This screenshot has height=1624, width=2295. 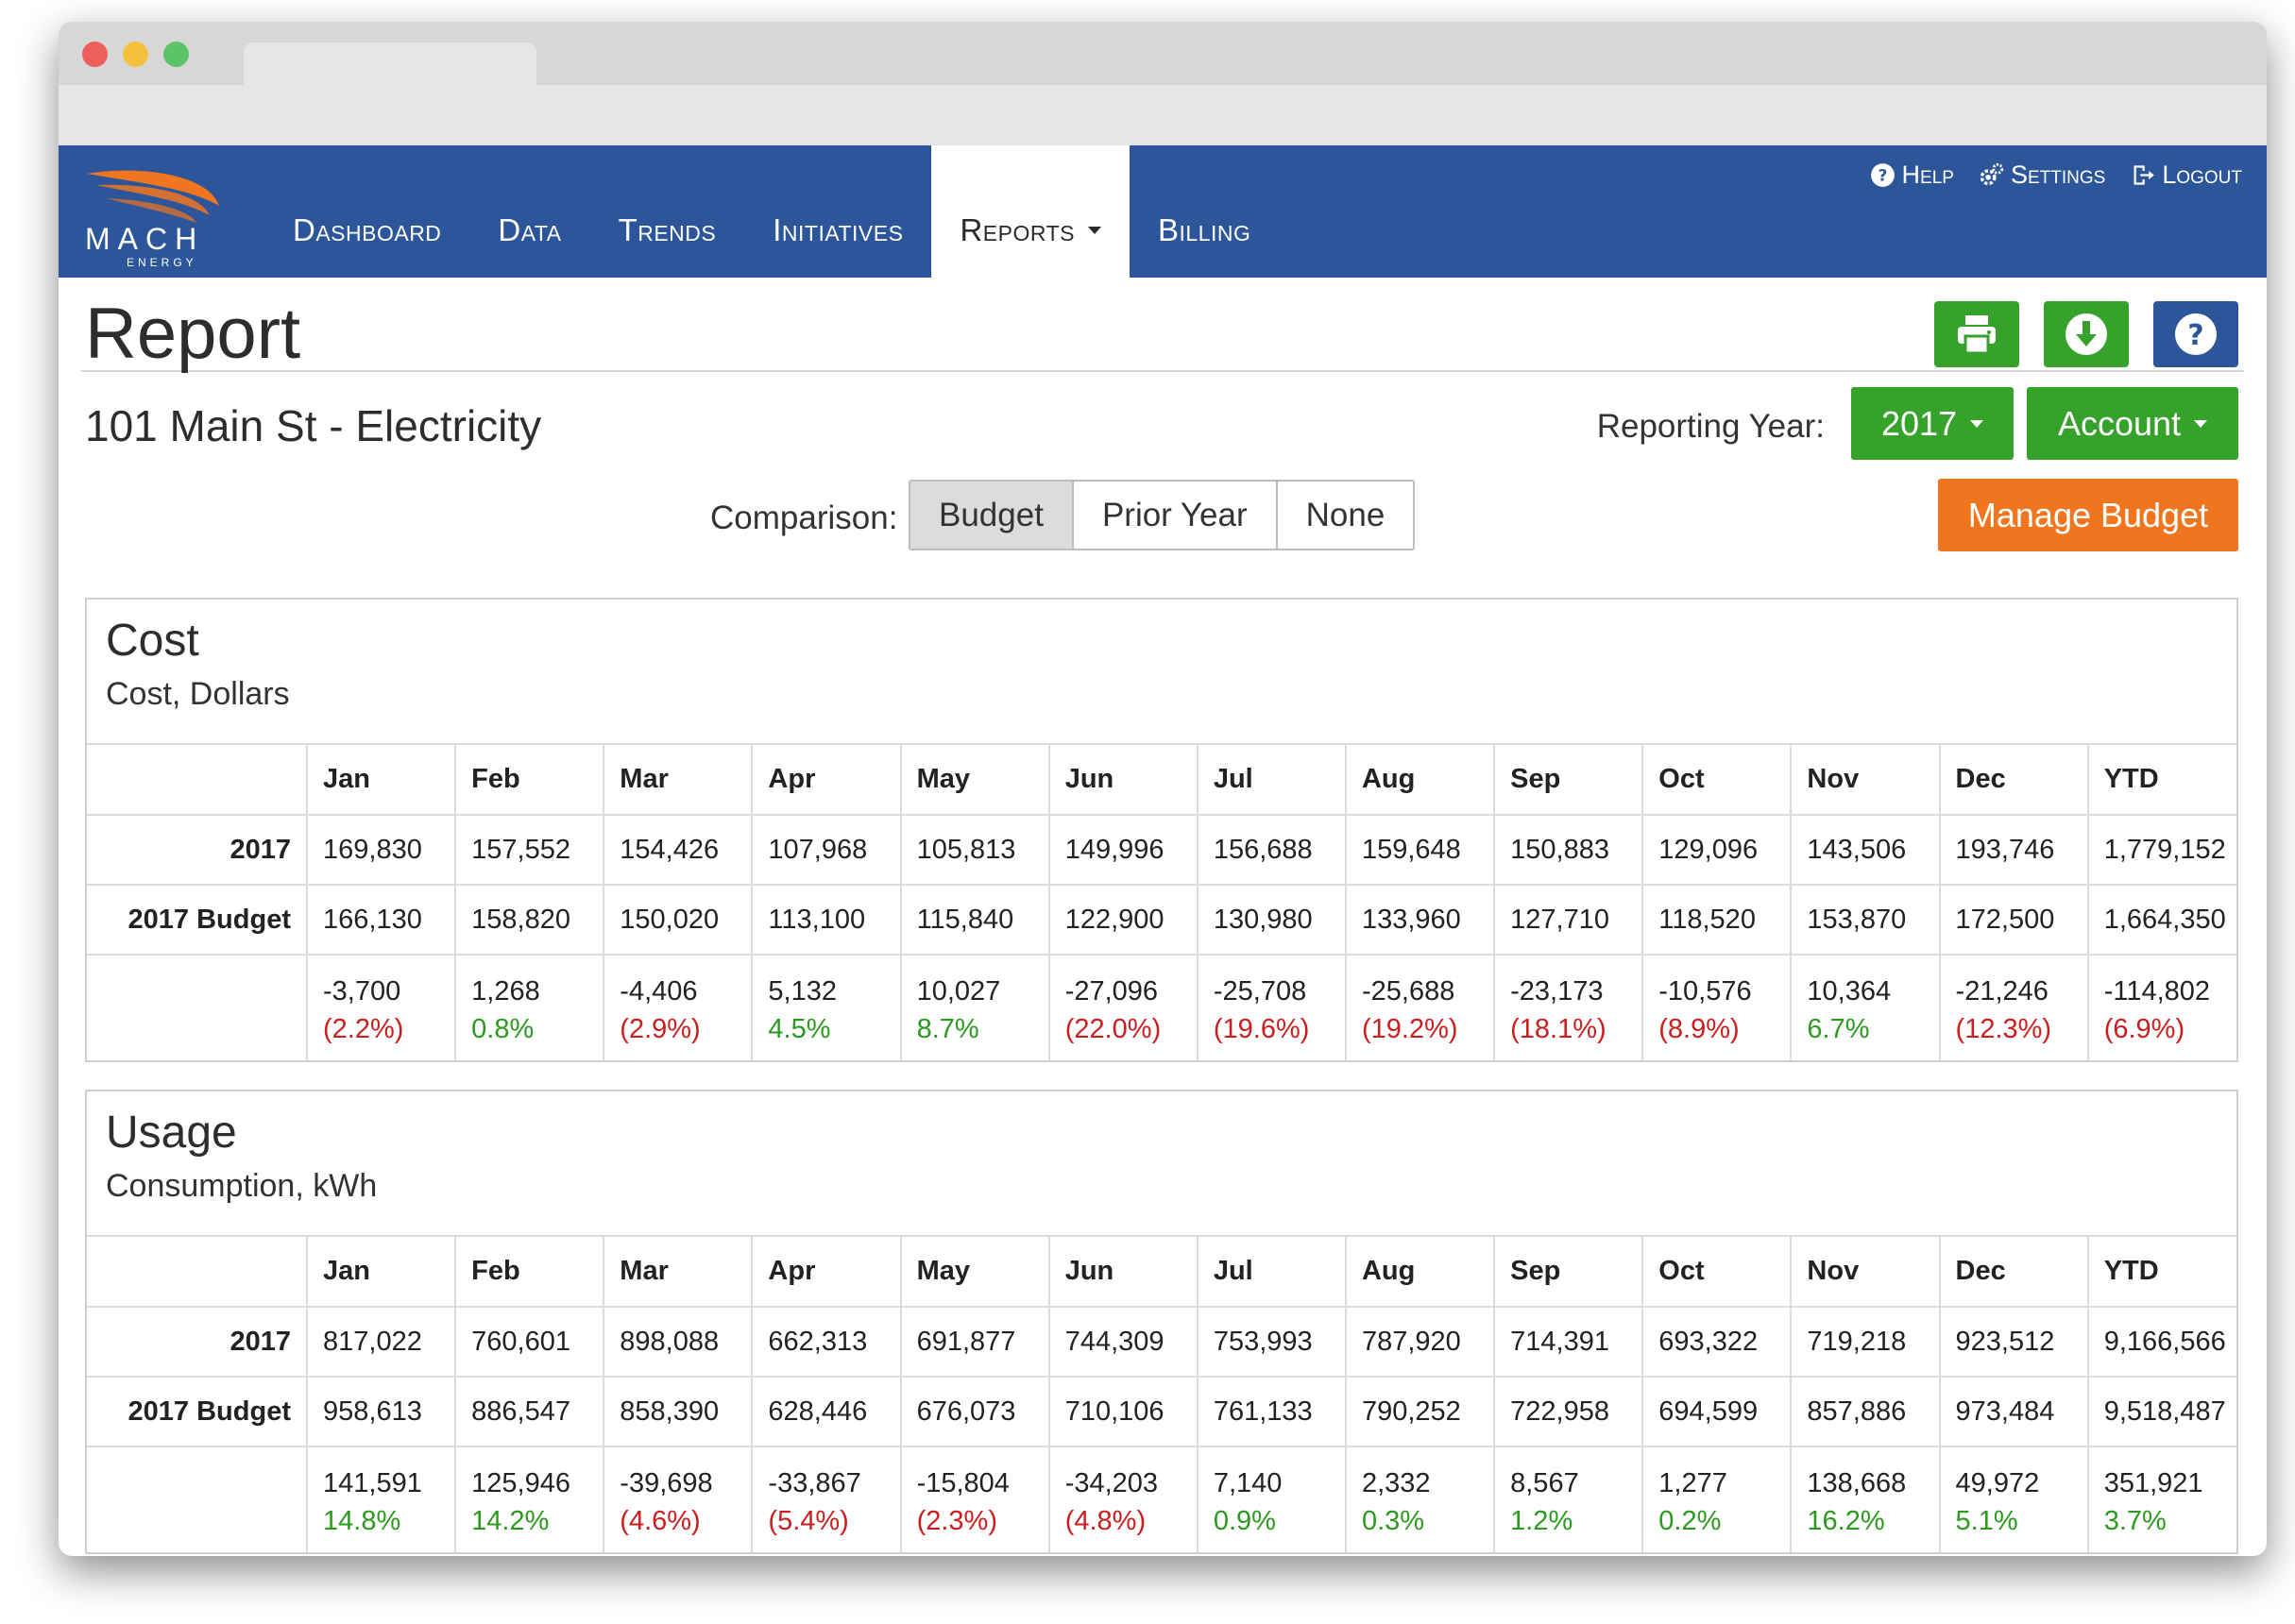 I want to click on column-header-sep: Sep, so click(x=1569, y=1272).